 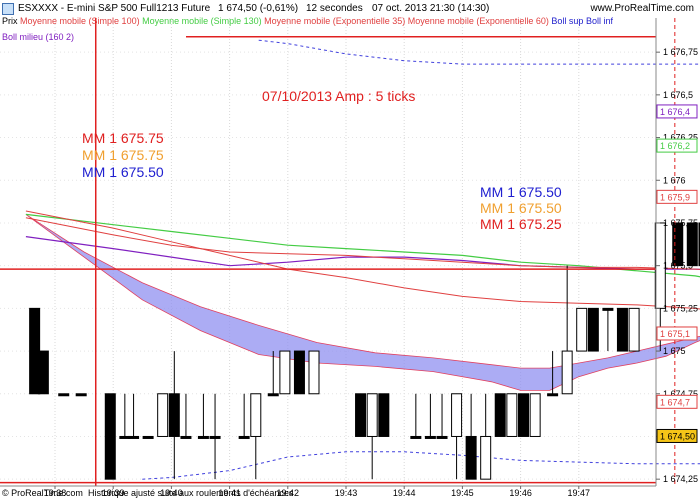 I want to click on symbol-label: ESXXXX - E-mini S&P 500 Full1213 Future, so click(x=114, y=8).